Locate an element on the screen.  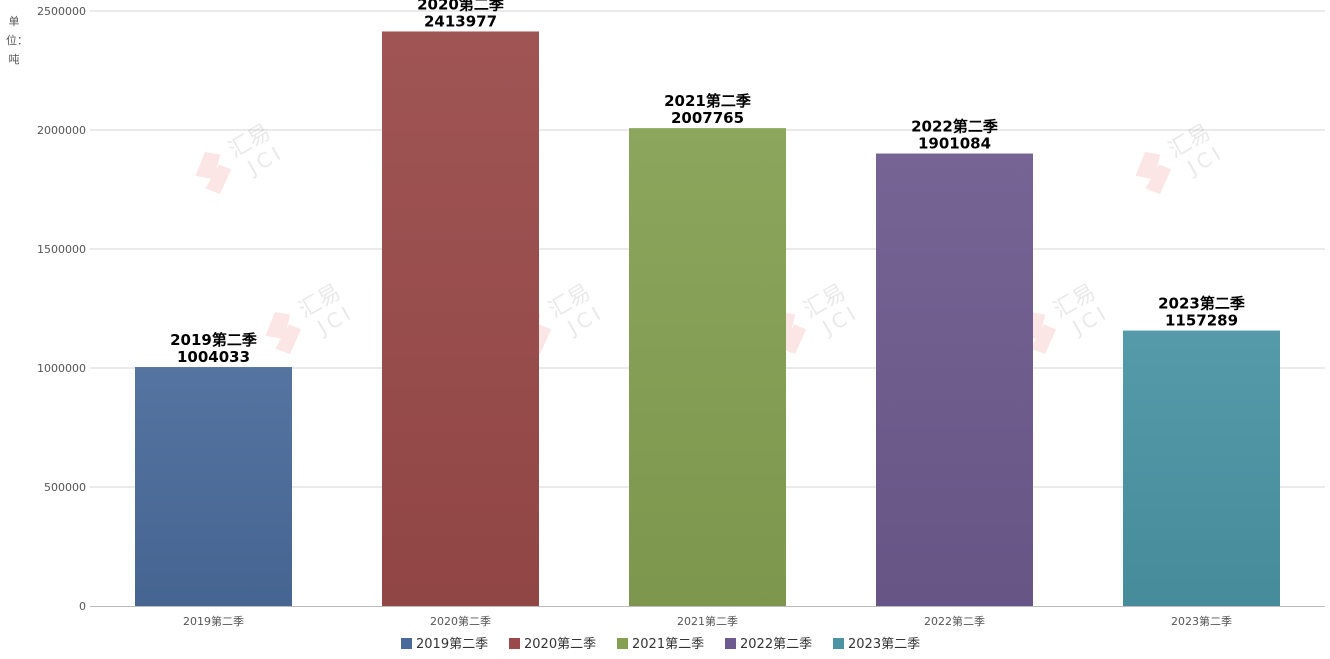
data-label-category: 2022第二季 is located at coordinates (954, 127).